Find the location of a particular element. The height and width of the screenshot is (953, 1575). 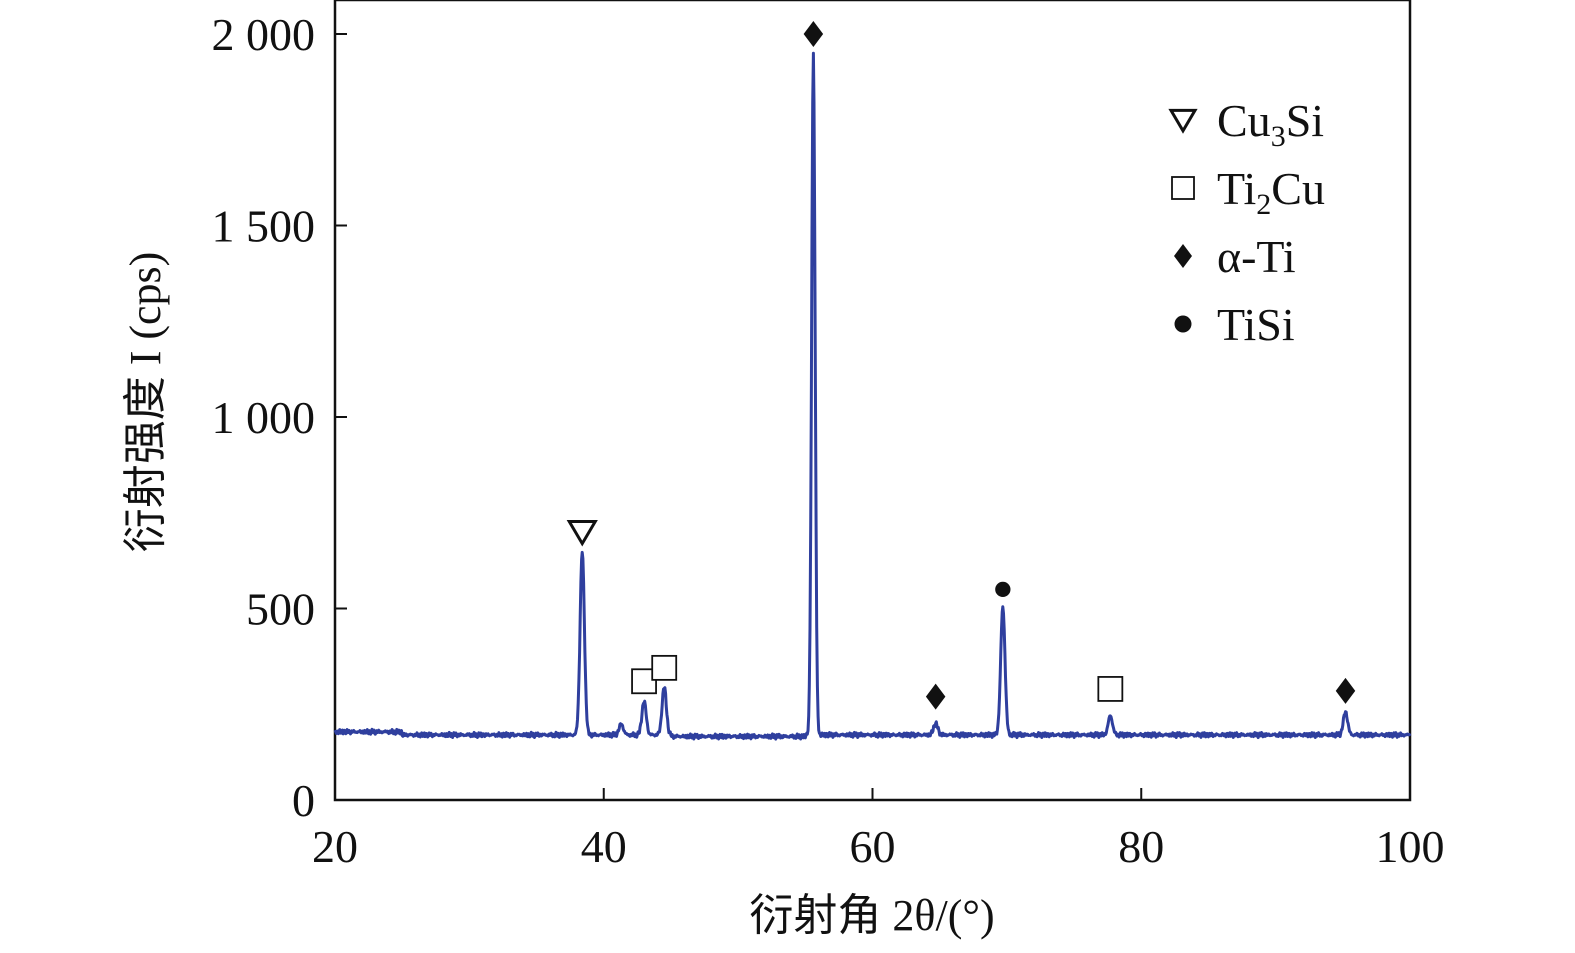

legend-marker-square-open is located at coordinates (1183, 188).